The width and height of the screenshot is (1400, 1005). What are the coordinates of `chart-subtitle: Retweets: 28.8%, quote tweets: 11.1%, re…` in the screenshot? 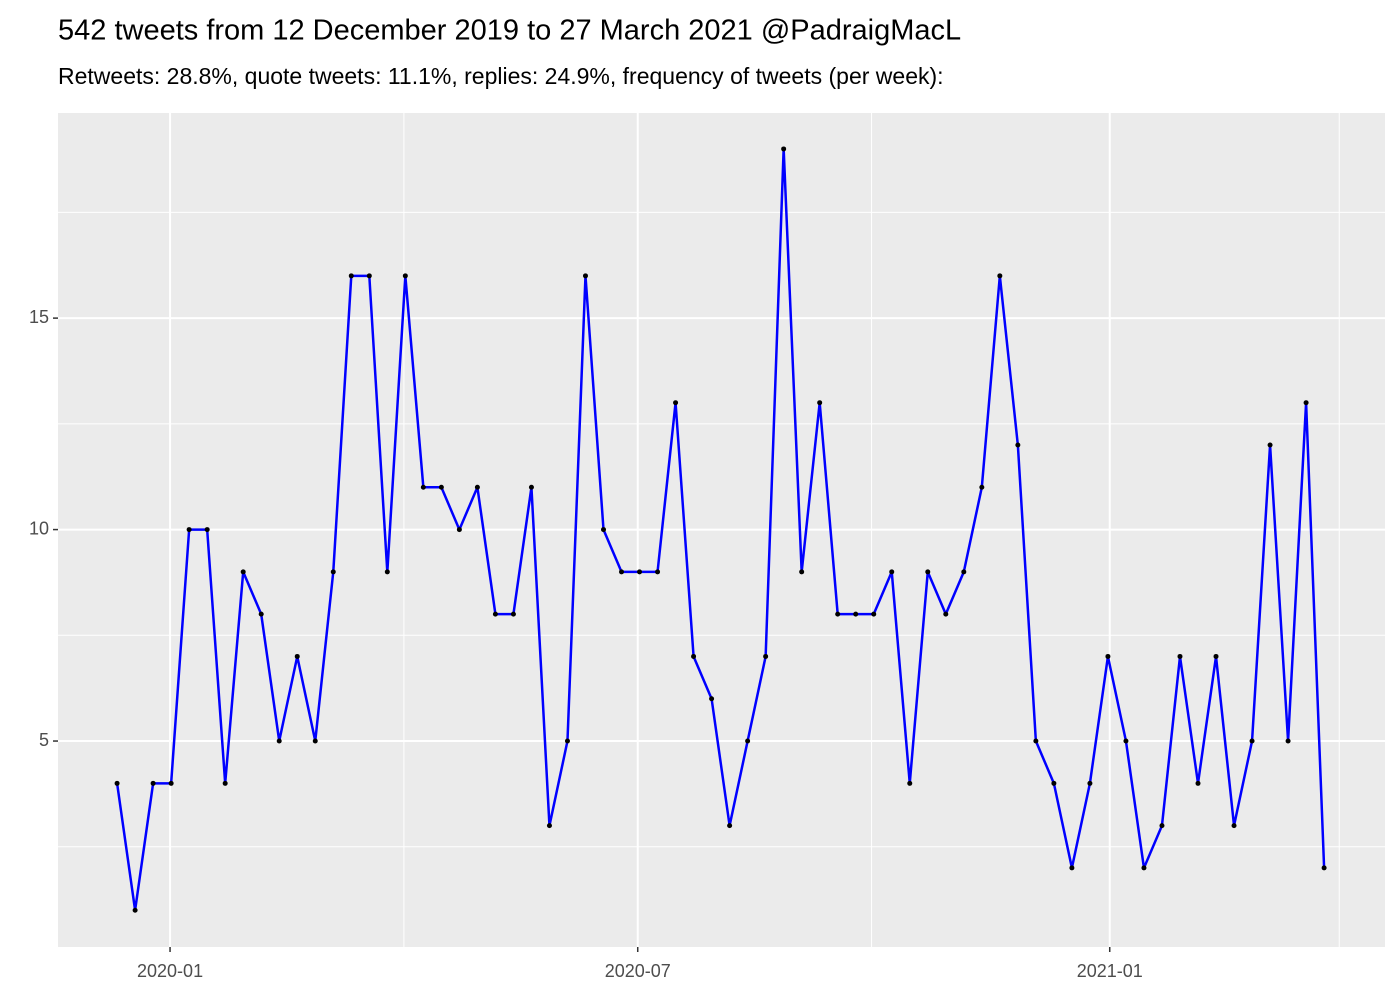 It's located at (501, 76).